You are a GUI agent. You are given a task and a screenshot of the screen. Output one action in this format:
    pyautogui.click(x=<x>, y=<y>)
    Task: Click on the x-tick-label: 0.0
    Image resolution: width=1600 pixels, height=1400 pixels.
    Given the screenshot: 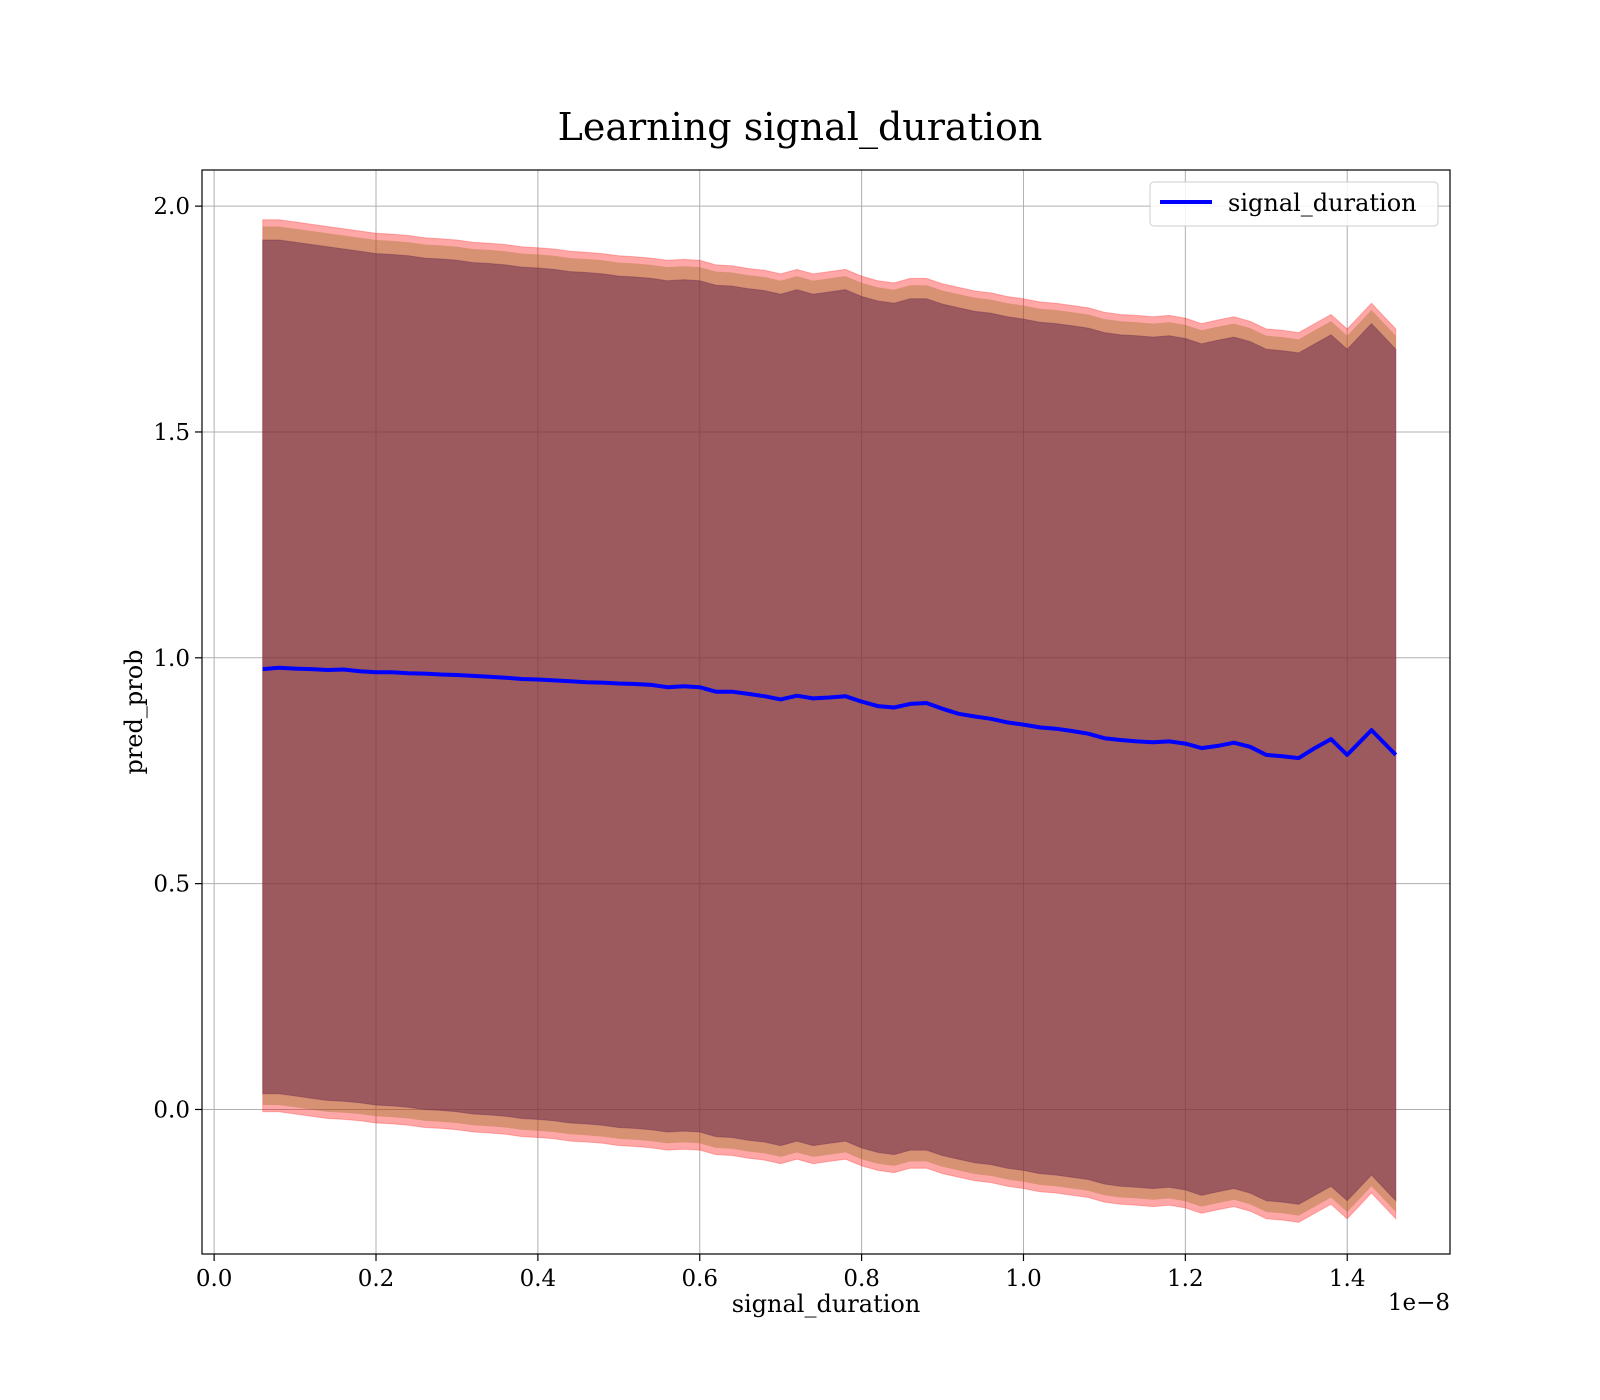 What is the action you would take?
    pyautogui.click(x=214, y=1279)
    